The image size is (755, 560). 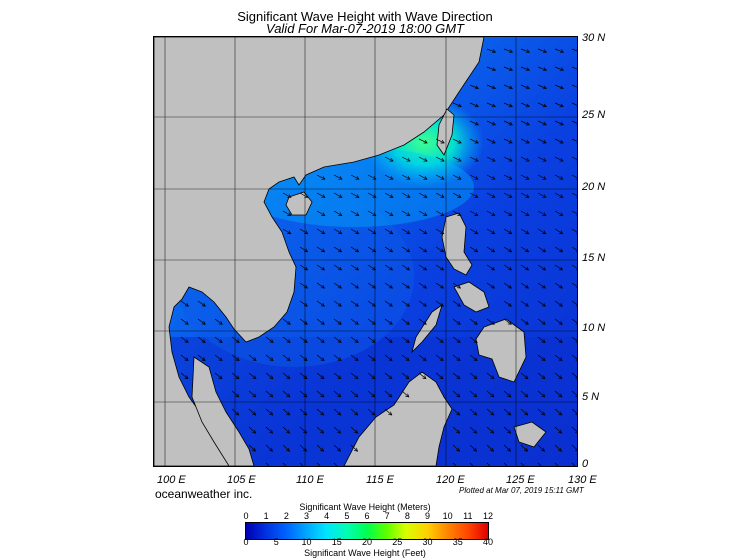 What do you see at coordinates (457, 542) in the screenshot?
I see `colorbar-feet-tick: 35` at bounding box center [457, 542].